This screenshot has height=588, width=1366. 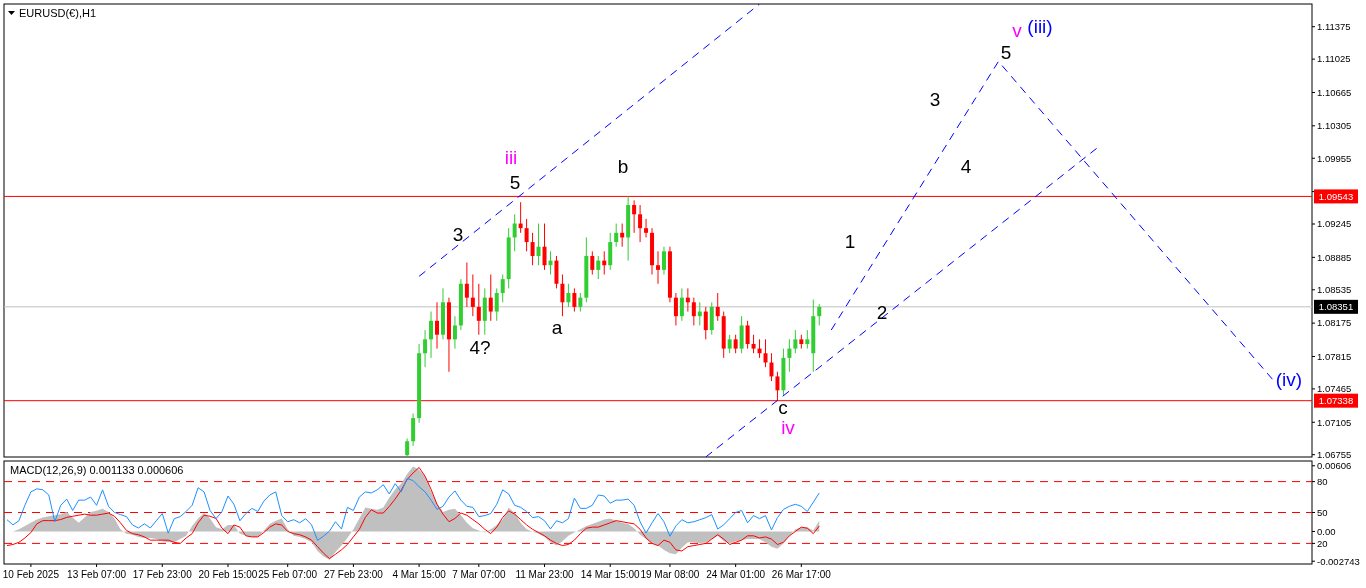 What do you see at coordinates (850, 241) in the screenshot?
I see `annotation: 1` at bounding box center [850, 241].